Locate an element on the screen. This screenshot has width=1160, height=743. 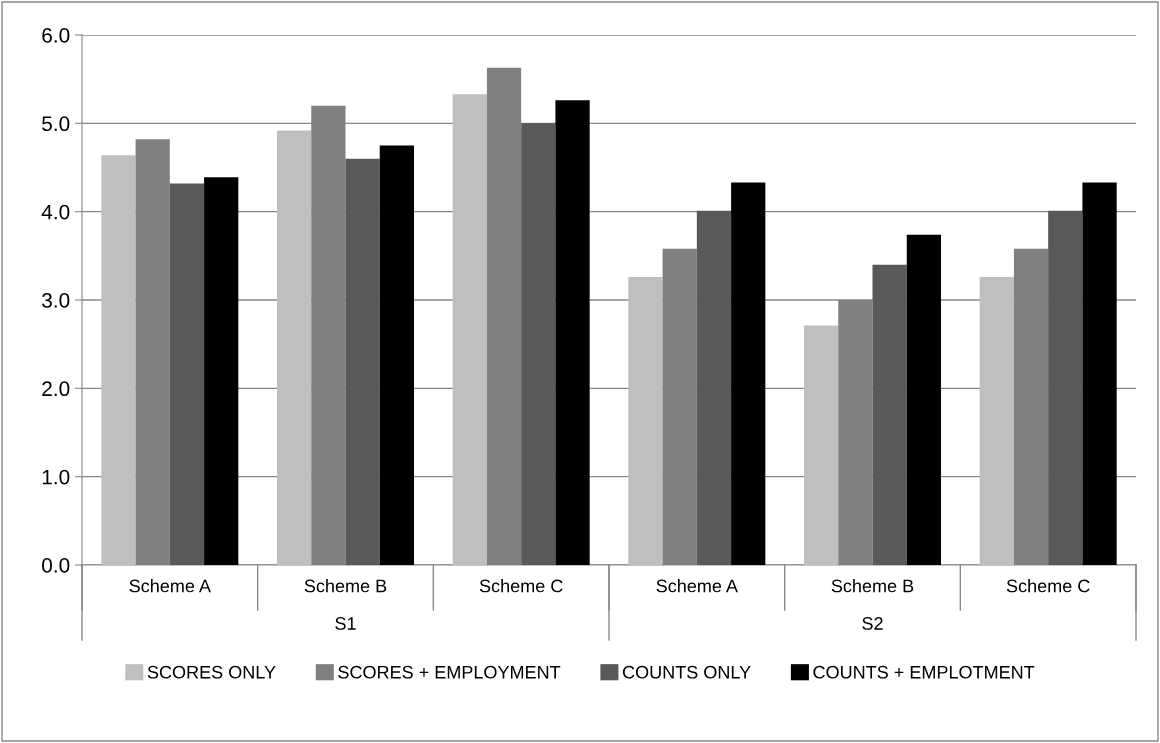
legend-label: COUNTS ONLY is located at coordinates (686, 672).